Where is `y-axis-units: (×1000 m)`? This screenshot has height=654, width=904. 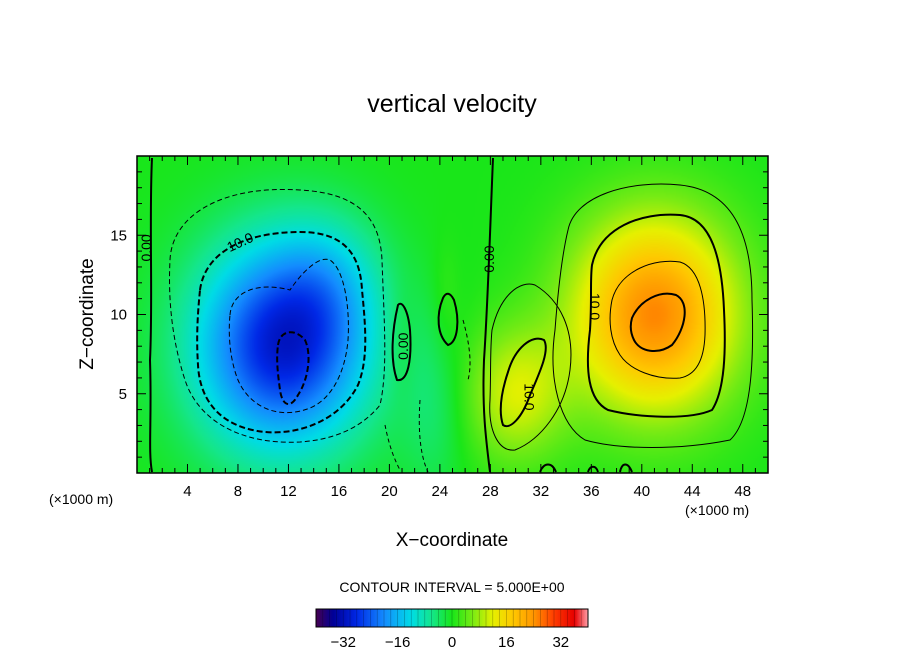 y-axis-units: (×1000 m) is located at coordinates (81, 499).